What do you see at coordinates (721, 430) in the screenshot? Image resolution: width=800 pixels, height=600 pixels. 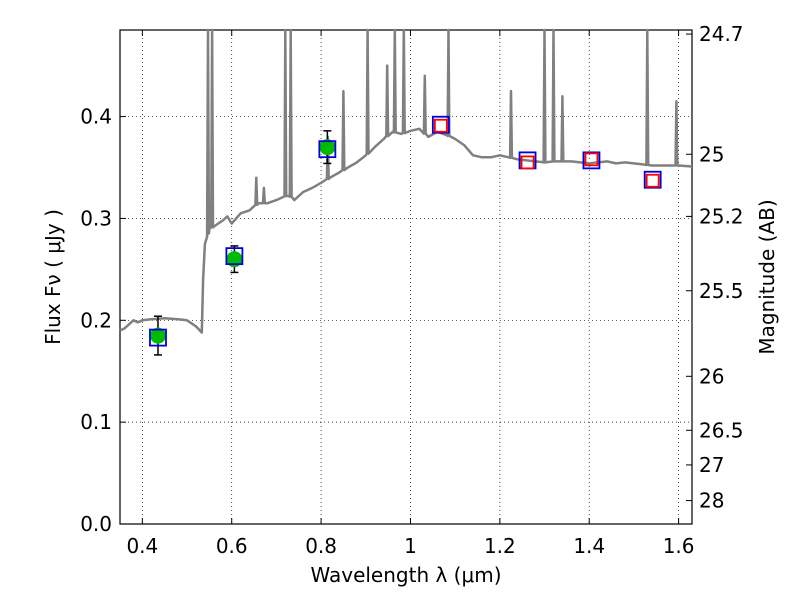 I see `y-right-tick-label: 26.5` at bounding box center [721, 430].